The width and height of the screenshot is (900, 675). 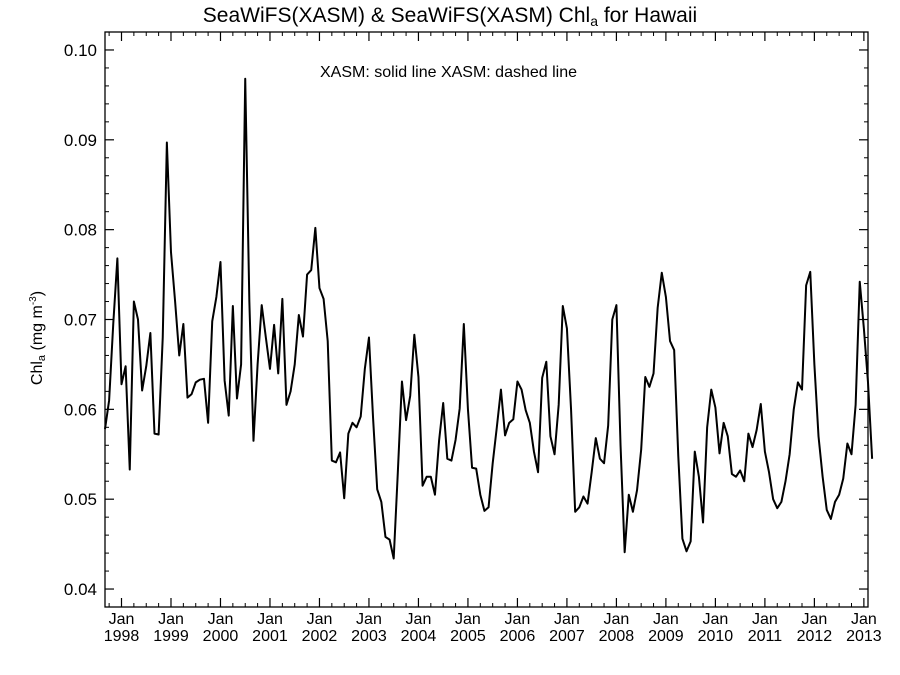 What do you see at coordinates (171, 636) in the screenshot?
I see `x-tick-label-year: 1999` at bounding box center [171, 636].